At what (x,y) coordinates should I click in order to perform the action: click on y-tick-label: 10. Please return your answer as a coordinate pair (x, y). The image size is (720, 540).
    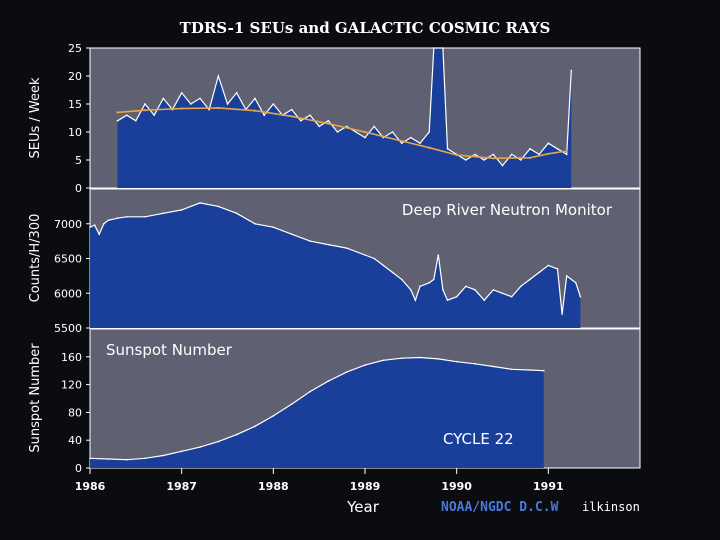
    Looking at the image, I should click on (75, 132).